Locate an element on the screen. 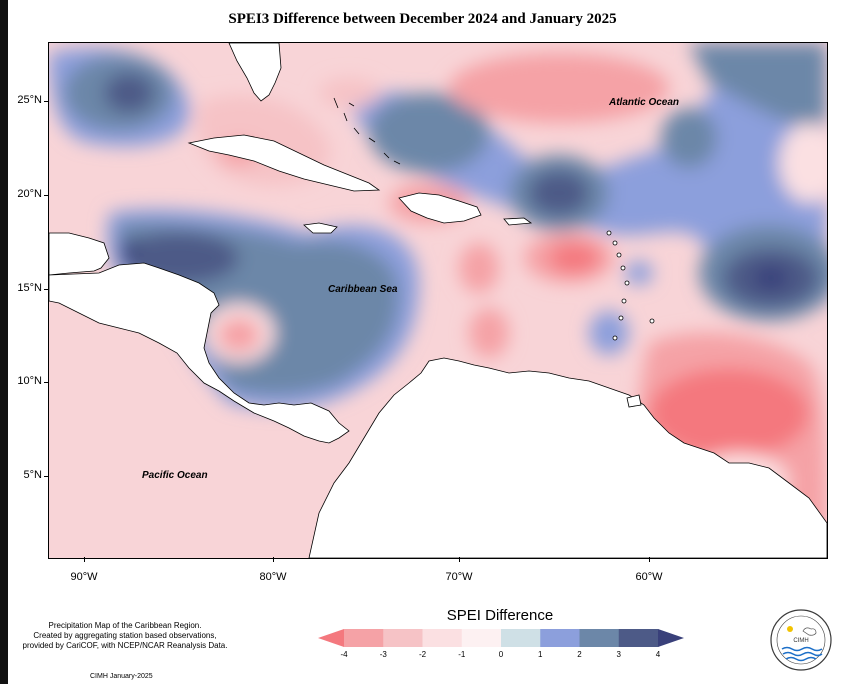  caribbean-sea-label: Caribbean Sea is located at coordinates (363, 289).